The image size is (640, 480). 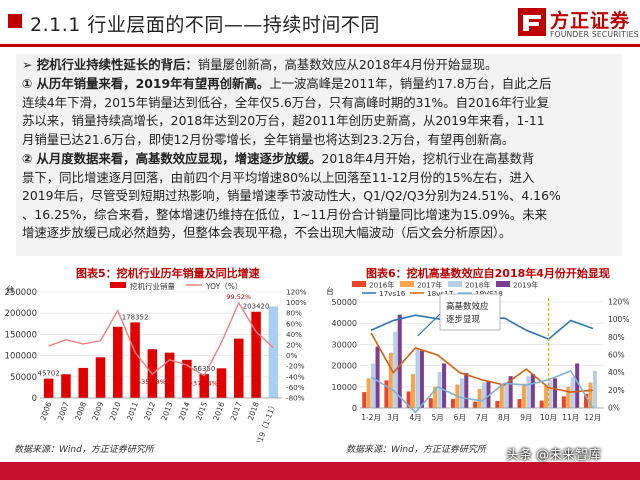 What do you see at coordinates (368, 393) in the screenshot?
I see `bar-2017年-1-2月` at bounding box center [368, 393].